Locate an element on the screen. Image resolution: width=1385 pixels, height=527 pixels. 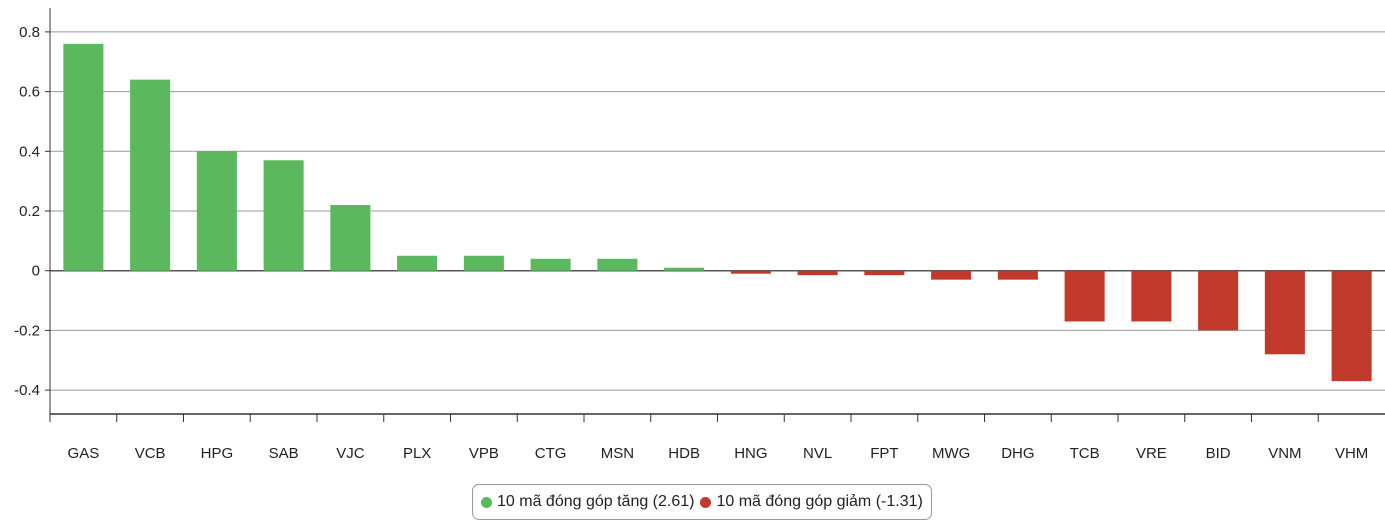
bar-hdb is located at coordinates (684, 269).